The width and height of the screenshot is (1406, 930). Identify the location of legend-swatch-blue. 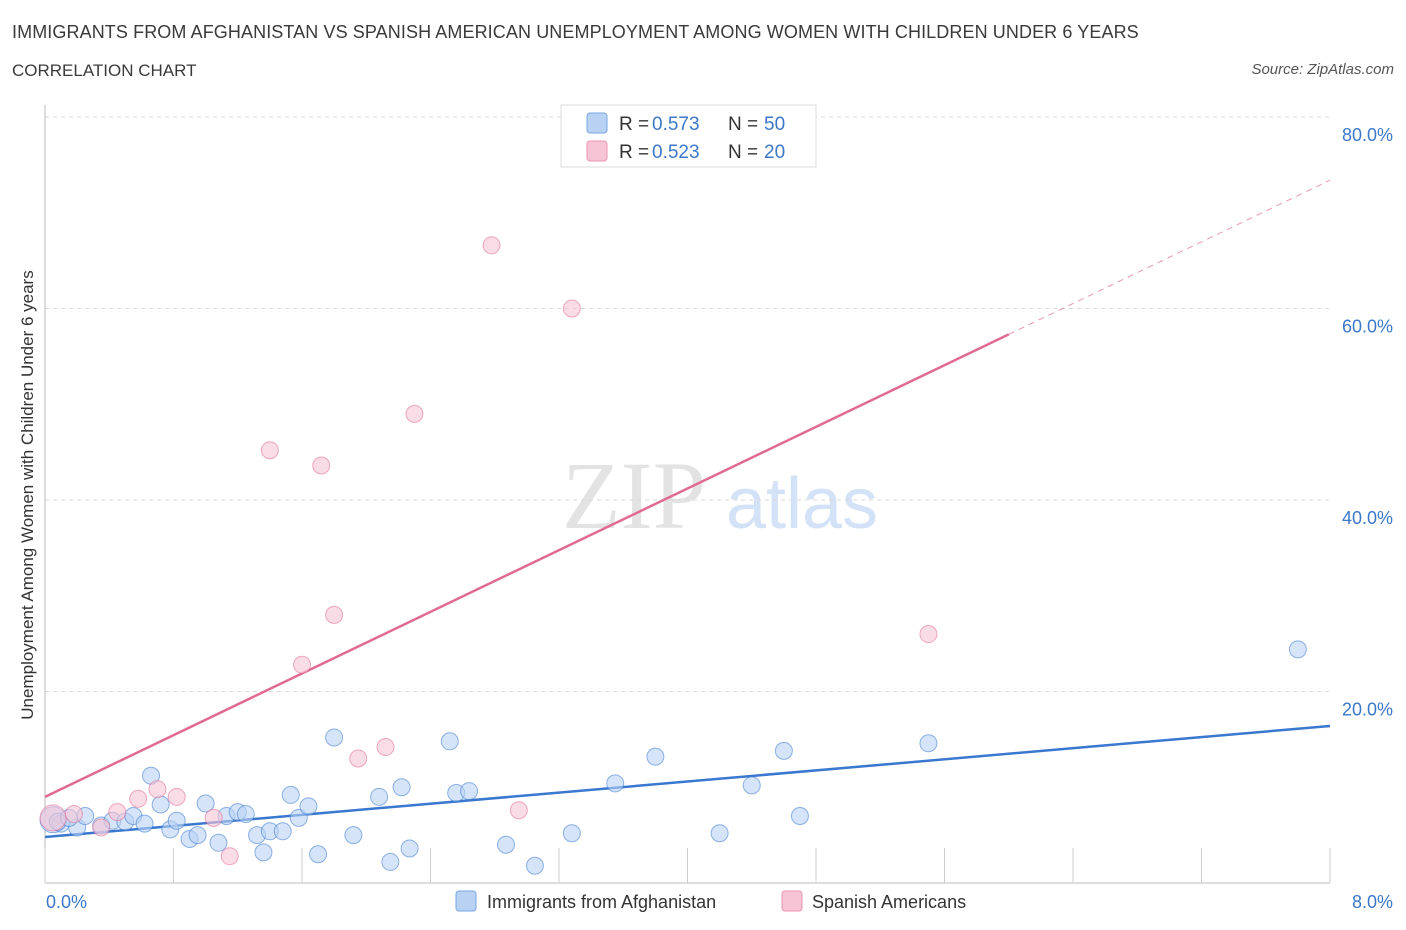
(597, 123).